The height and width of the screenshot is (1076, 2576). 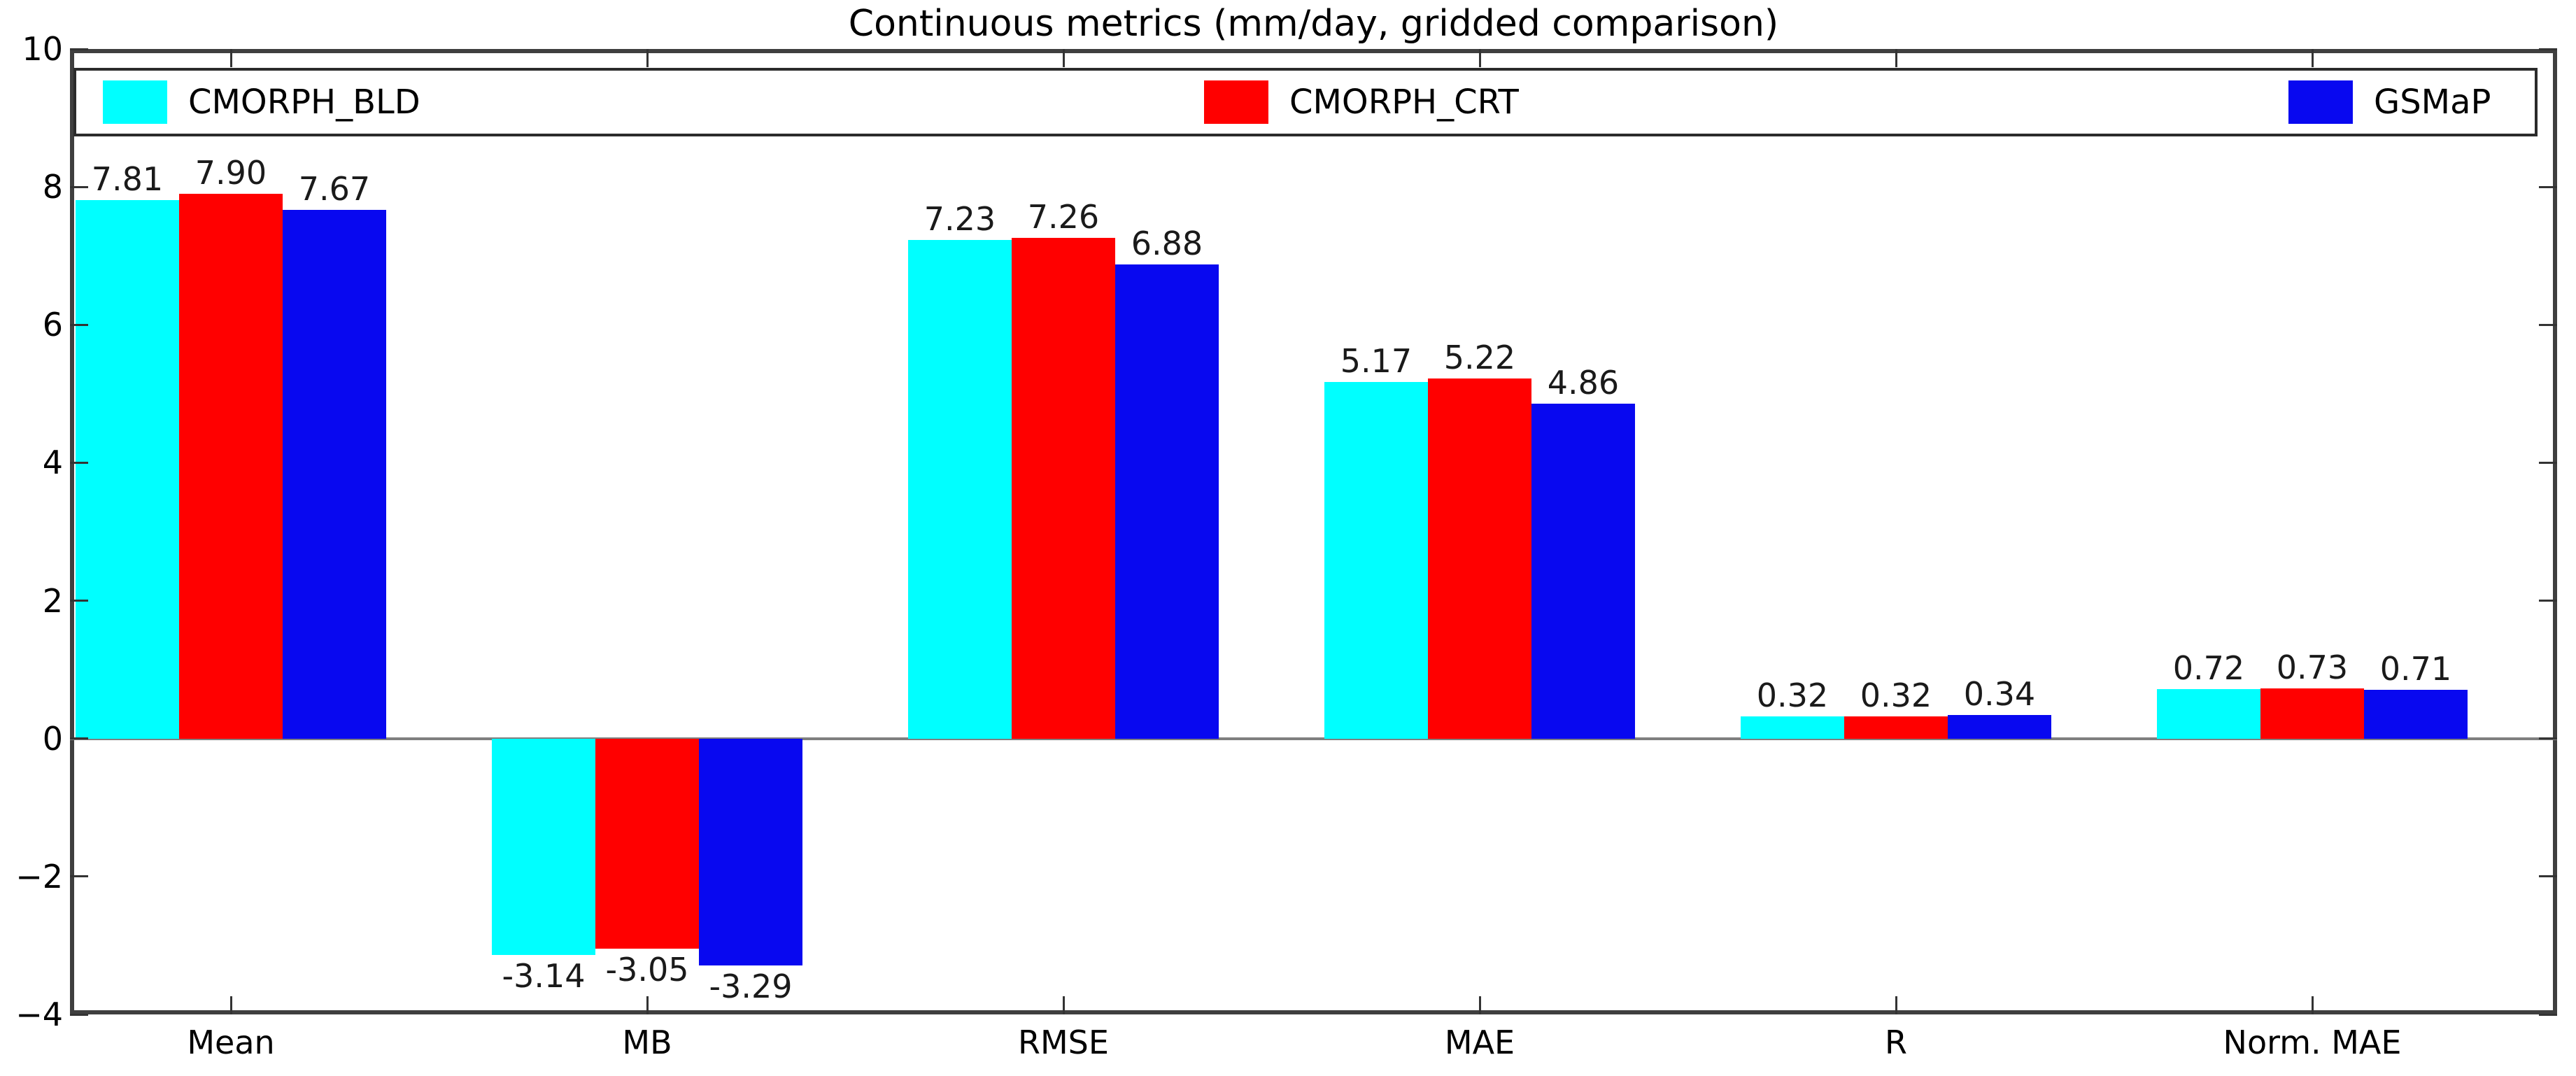 I want to click on legend-entry: CMORPH_BLD, so click(x=261, y=102).